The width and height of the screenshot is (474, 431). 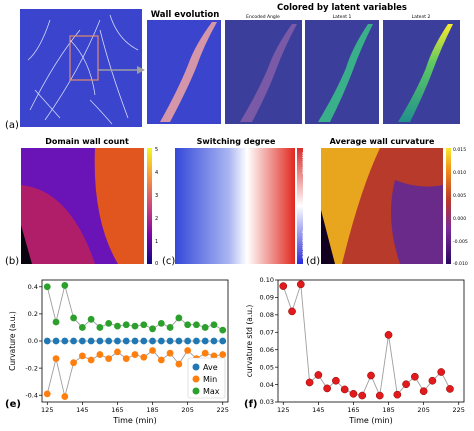 What do you see at coordinates (267, 402) in the screenshot?
I see `y-tick-label: 0.03` at bounding box center [267, 402].